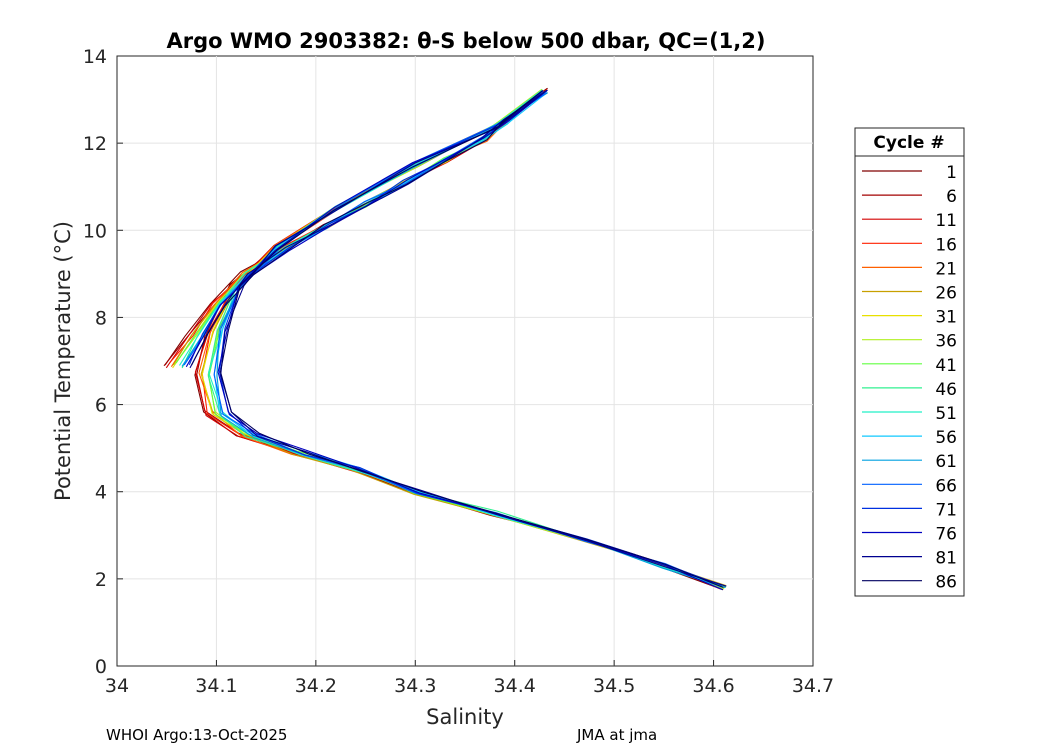  What do you see at coordinates (101, 406) in the screenshot?
I see `y-tick-label: 6` at bounding box center [101, 406].